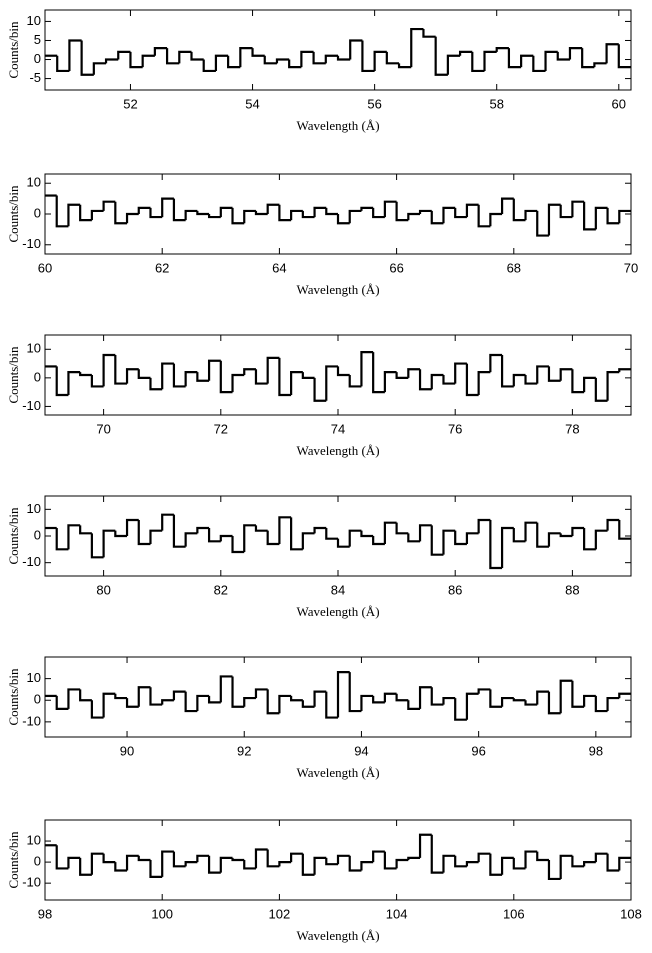 Image resolution: width=652 pixels, height=953 pixels. Describe the element at coordinates (162, 913) in the screenshot. I see `x-tick-label: 100` at that location.